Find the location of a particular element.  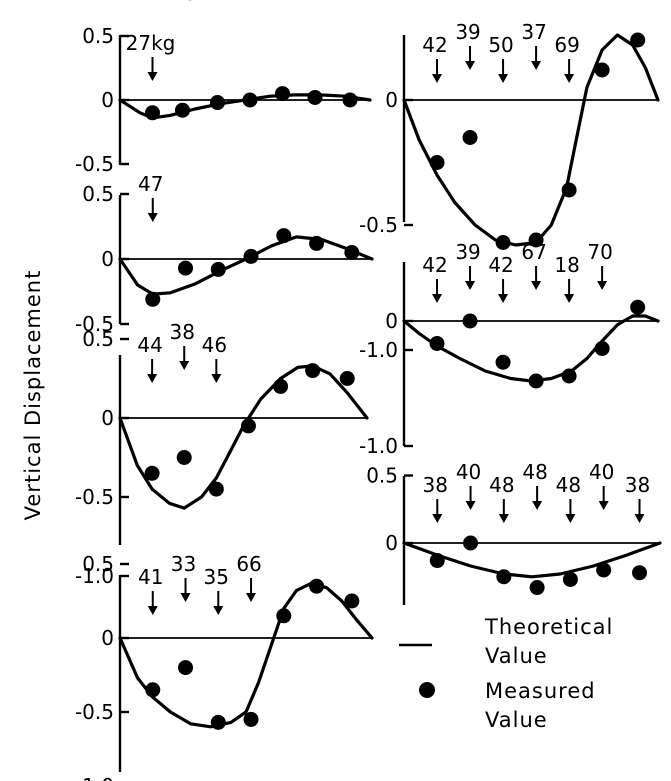

load-label: 70 is located at coordinates (599, 252).